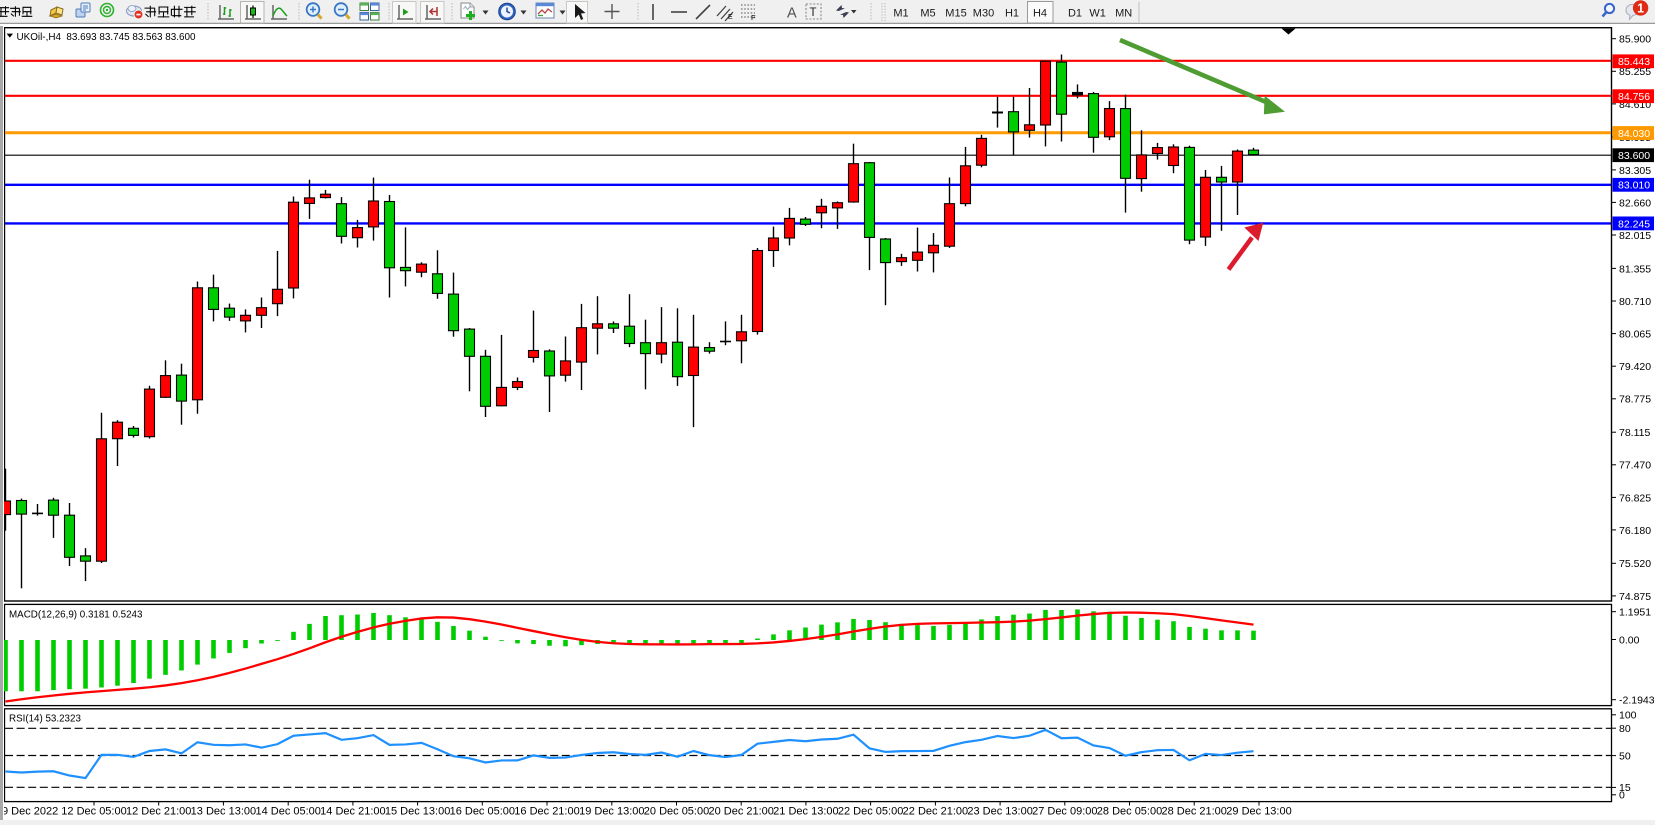  I want to click on svg-text: 12 Dec 21:00, so click(158, 812).